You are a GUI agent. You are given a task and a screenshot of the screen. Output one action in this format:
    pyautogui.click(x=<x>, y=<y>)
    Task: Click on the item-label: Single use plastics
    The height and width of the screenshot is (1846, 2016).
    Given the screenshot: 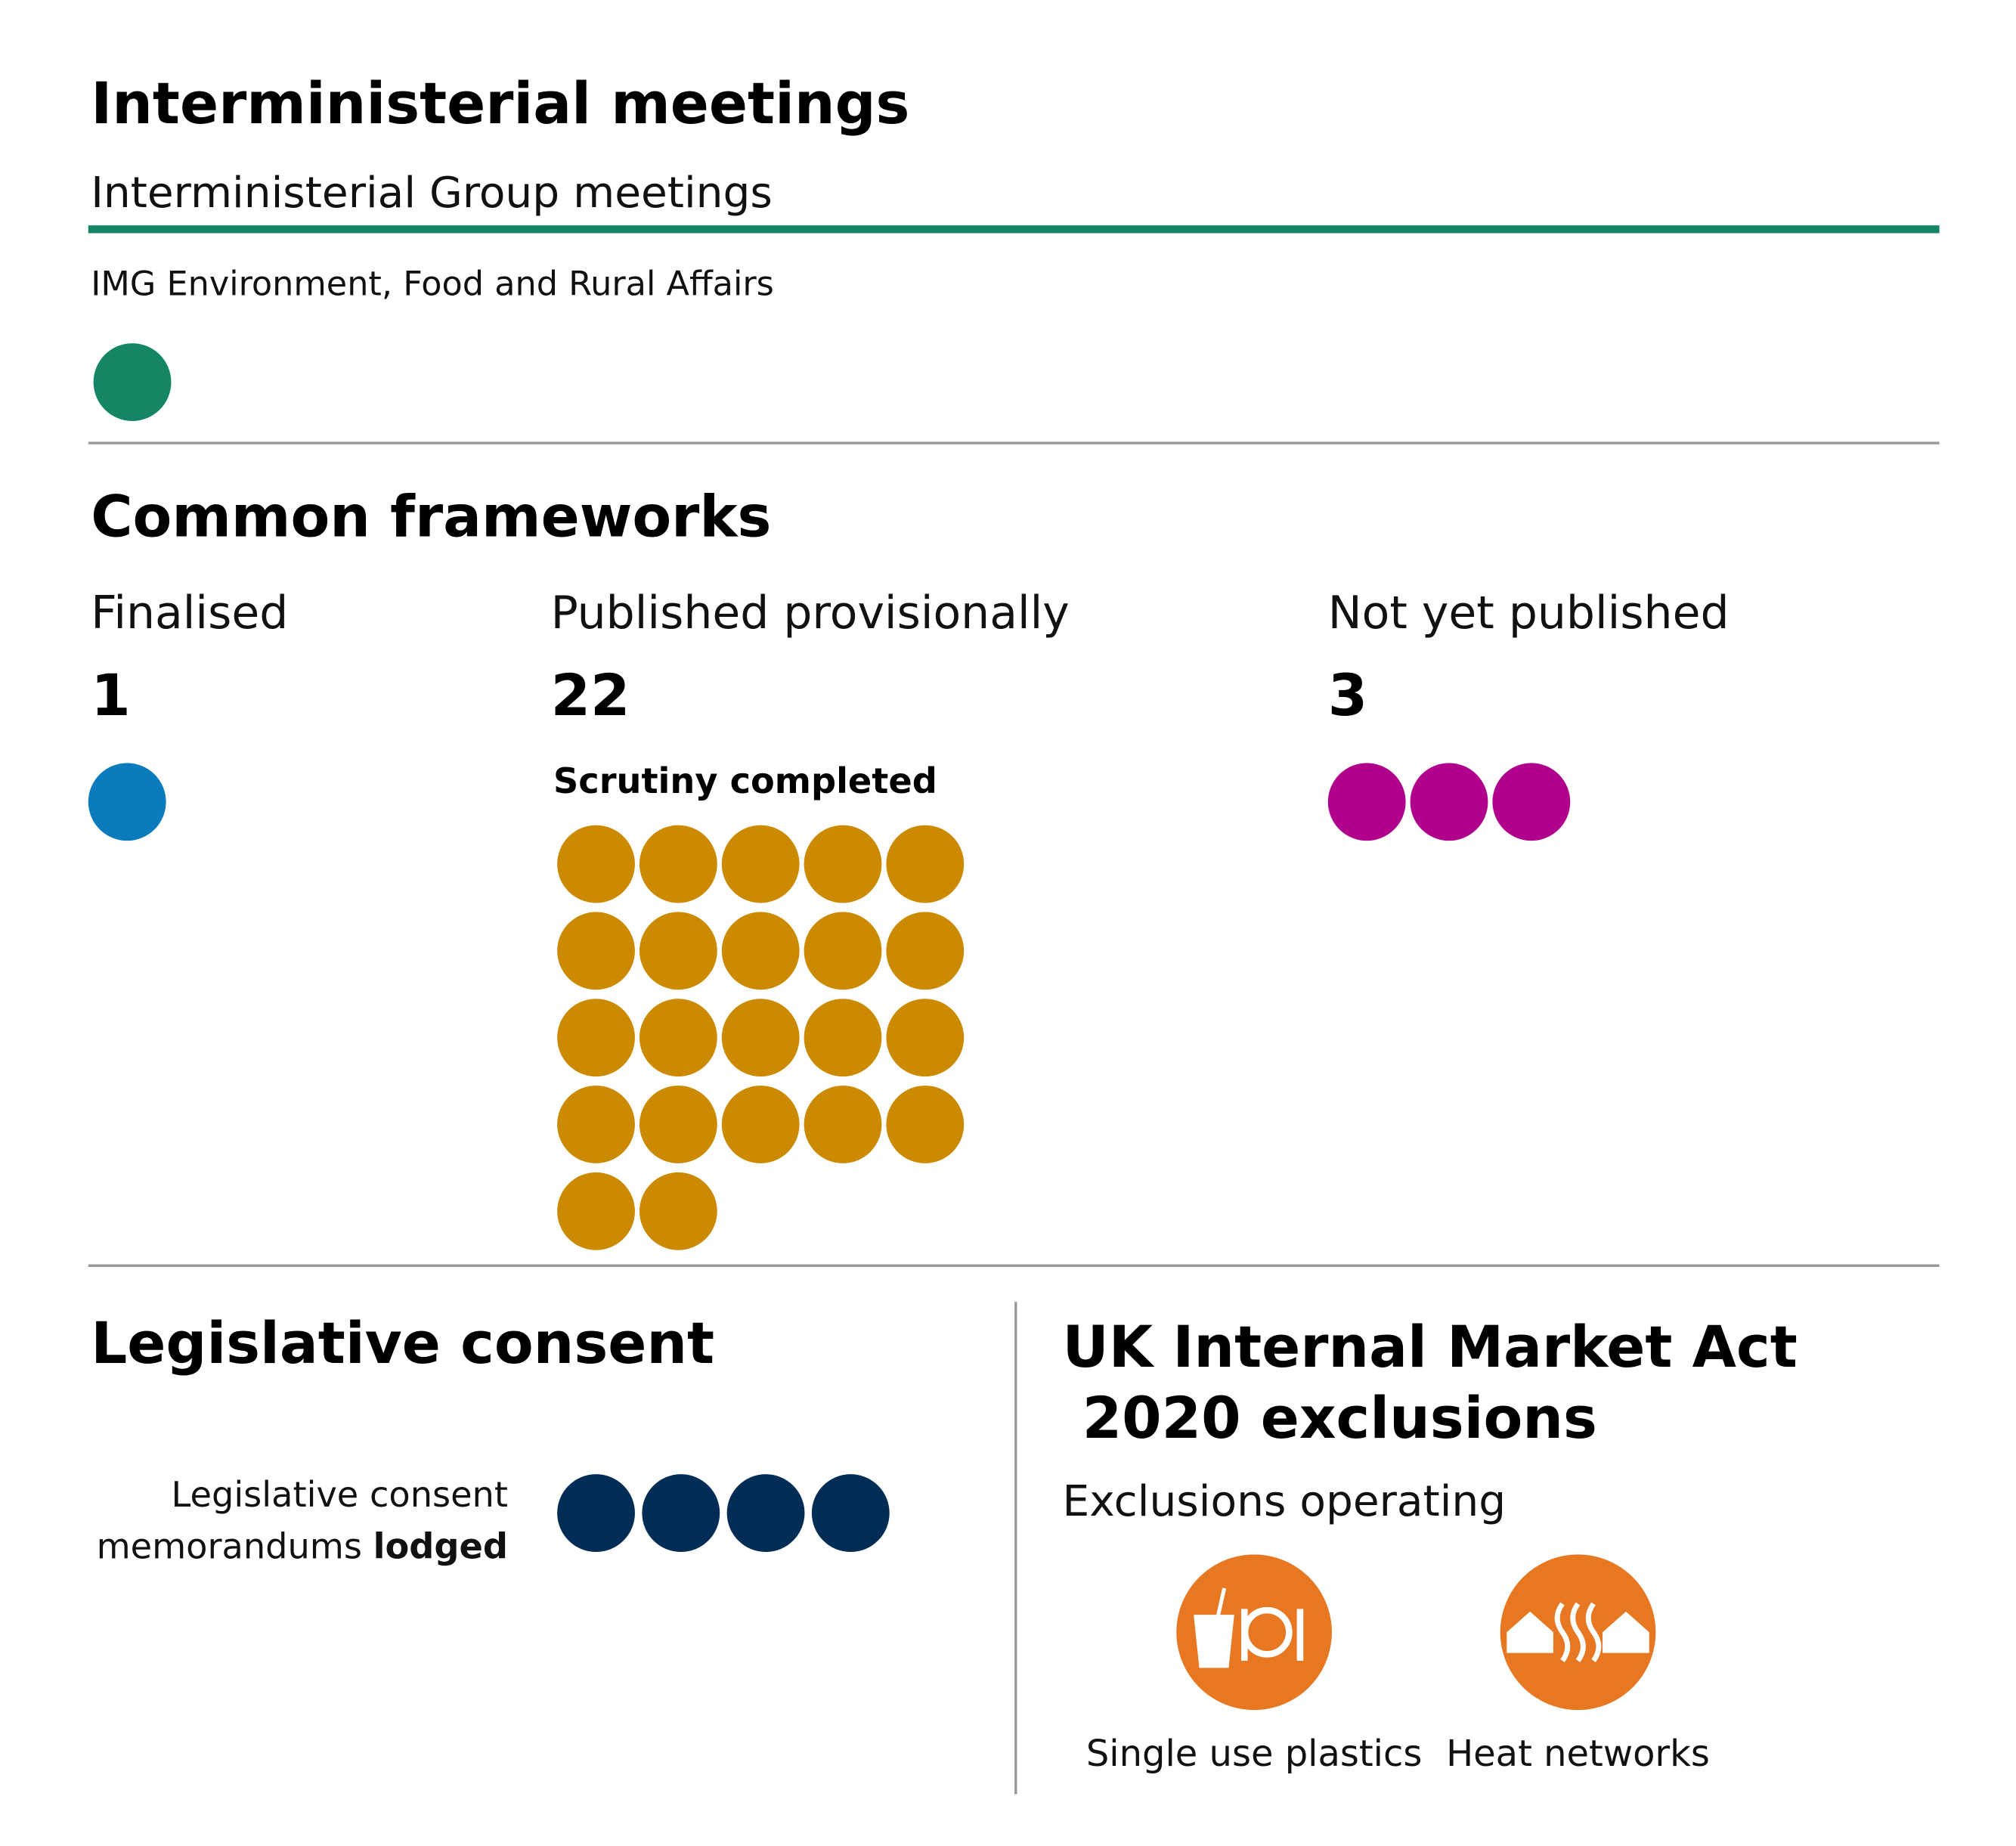 What is the action you would take?
    pyautogui.click(x=1254, y=1754)
    